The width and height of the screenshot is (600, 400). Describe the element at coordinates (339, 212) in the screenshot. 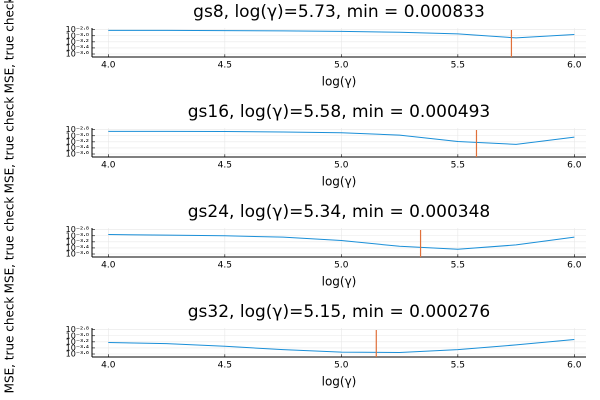

I see `chart-title: gs24, log(γ)=5.34, min = 0.000348` at that location.